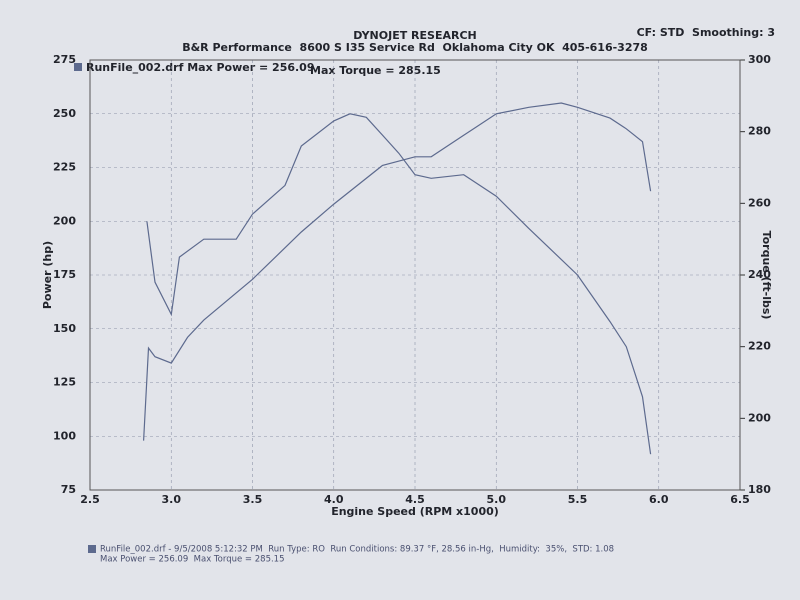  What do you see at coordinates (759, 202) in the screenshot?
I see `y2-tick-label: 260` at bounding box center [759, 202].